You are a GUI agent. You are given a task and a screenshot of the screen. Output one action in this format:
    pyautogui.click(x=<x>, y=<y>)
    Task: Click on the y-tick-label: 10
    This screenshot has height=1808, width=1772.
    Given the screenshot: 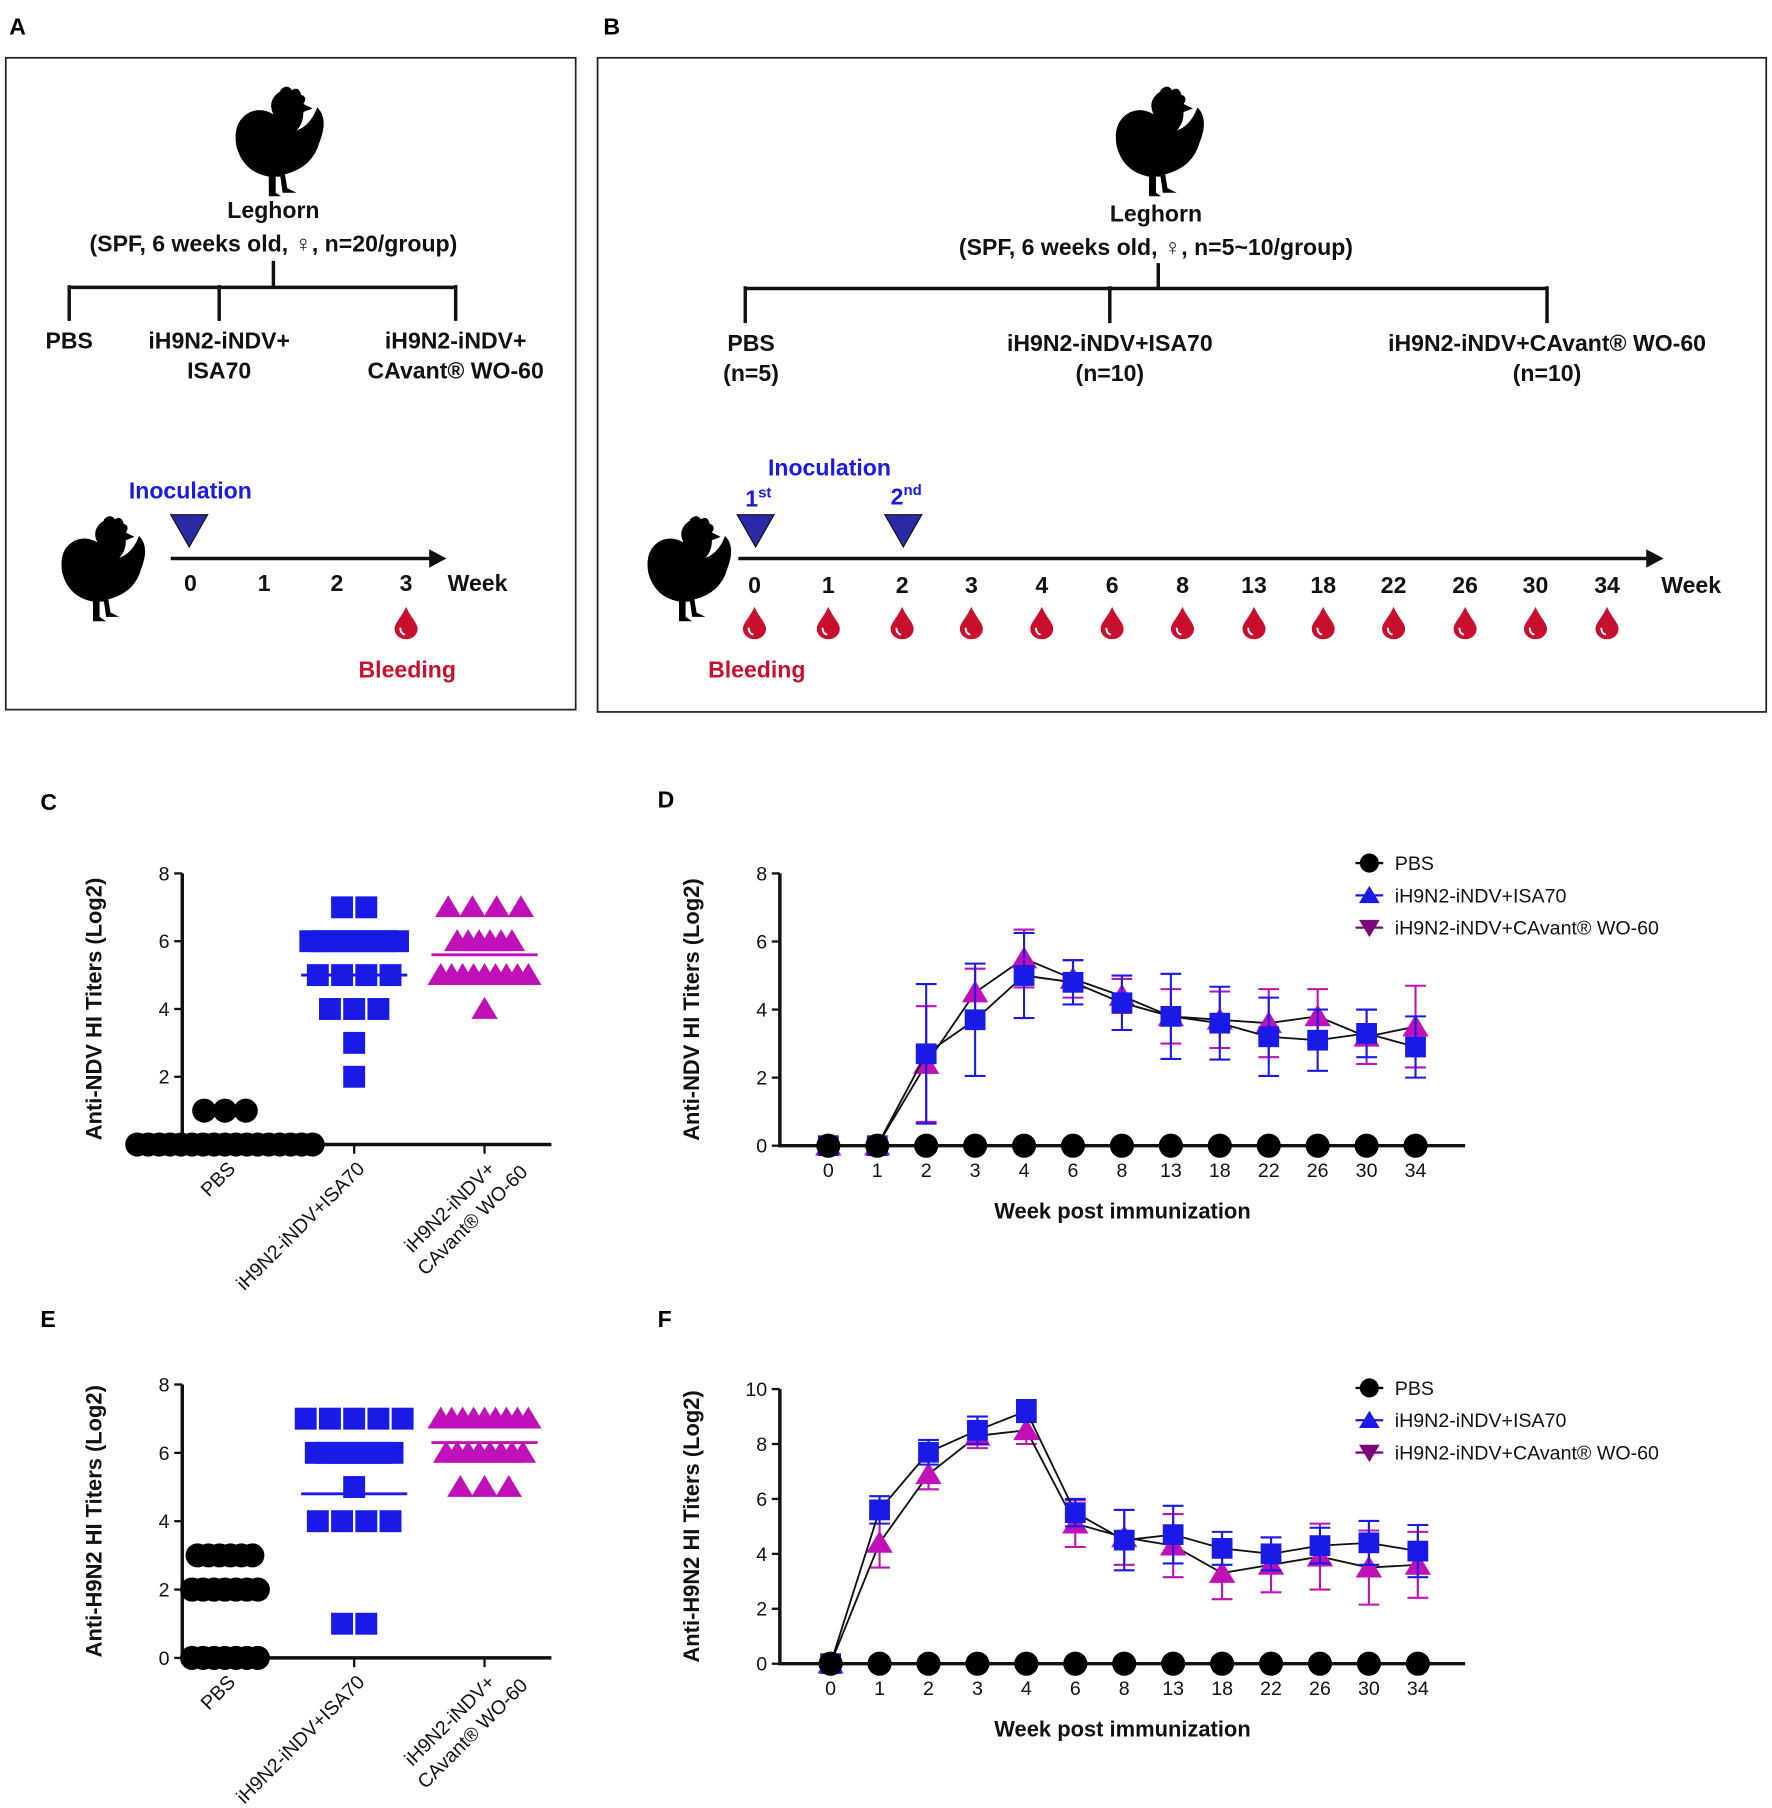 What is the action you would take?
    pyautogui.click(x=756, y=1390)
    